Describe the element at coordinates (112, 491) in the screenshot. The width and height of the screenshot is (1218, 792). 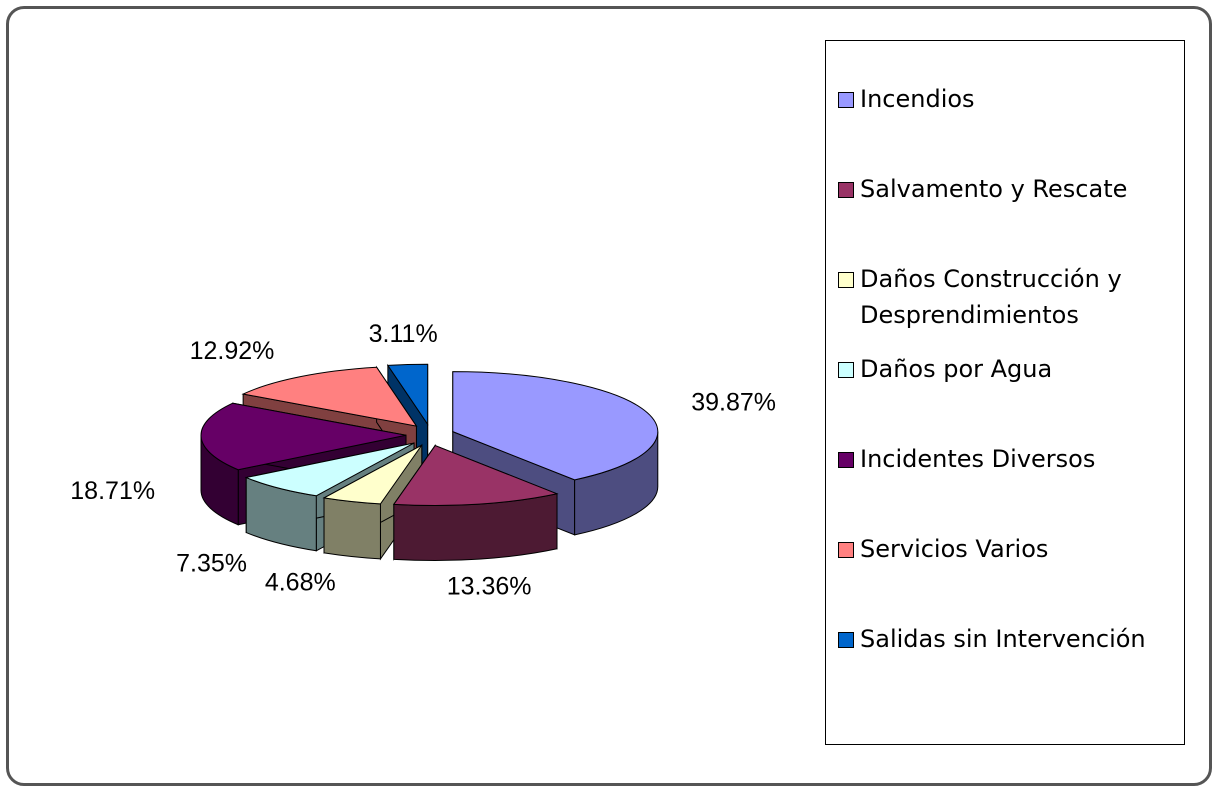
I see `data-label: 18.71%` at that location.